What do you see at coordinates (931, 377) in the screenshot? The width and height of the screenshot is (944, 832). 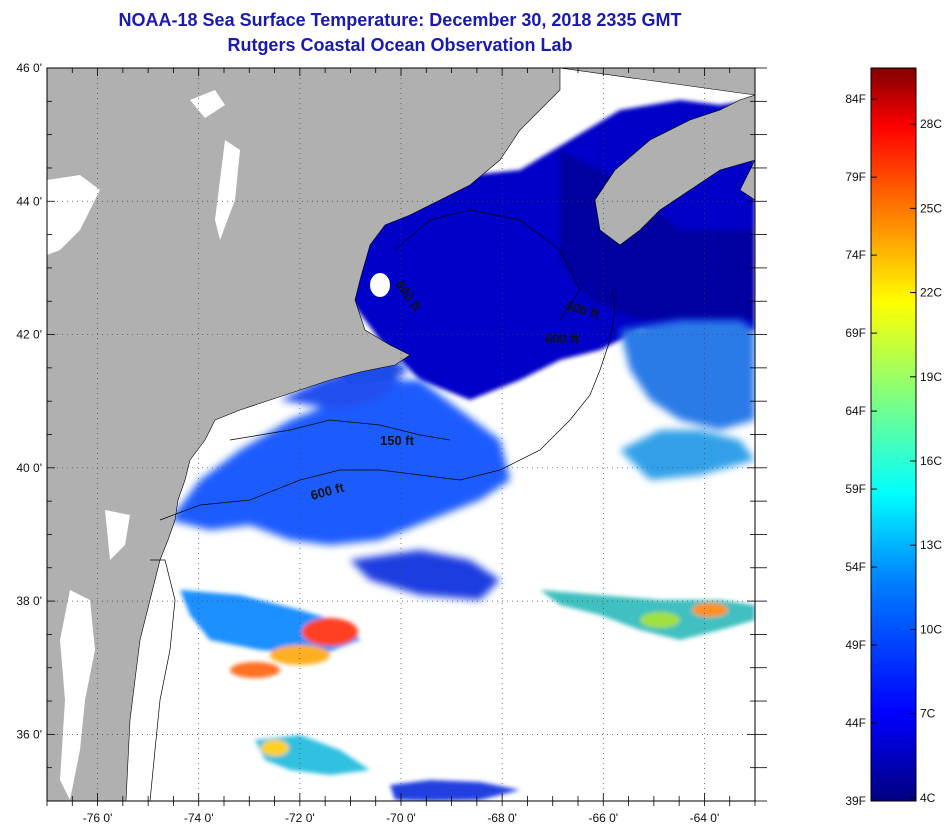 I see `colorbar-c-label: 19C` at bounding box center [931, 377].